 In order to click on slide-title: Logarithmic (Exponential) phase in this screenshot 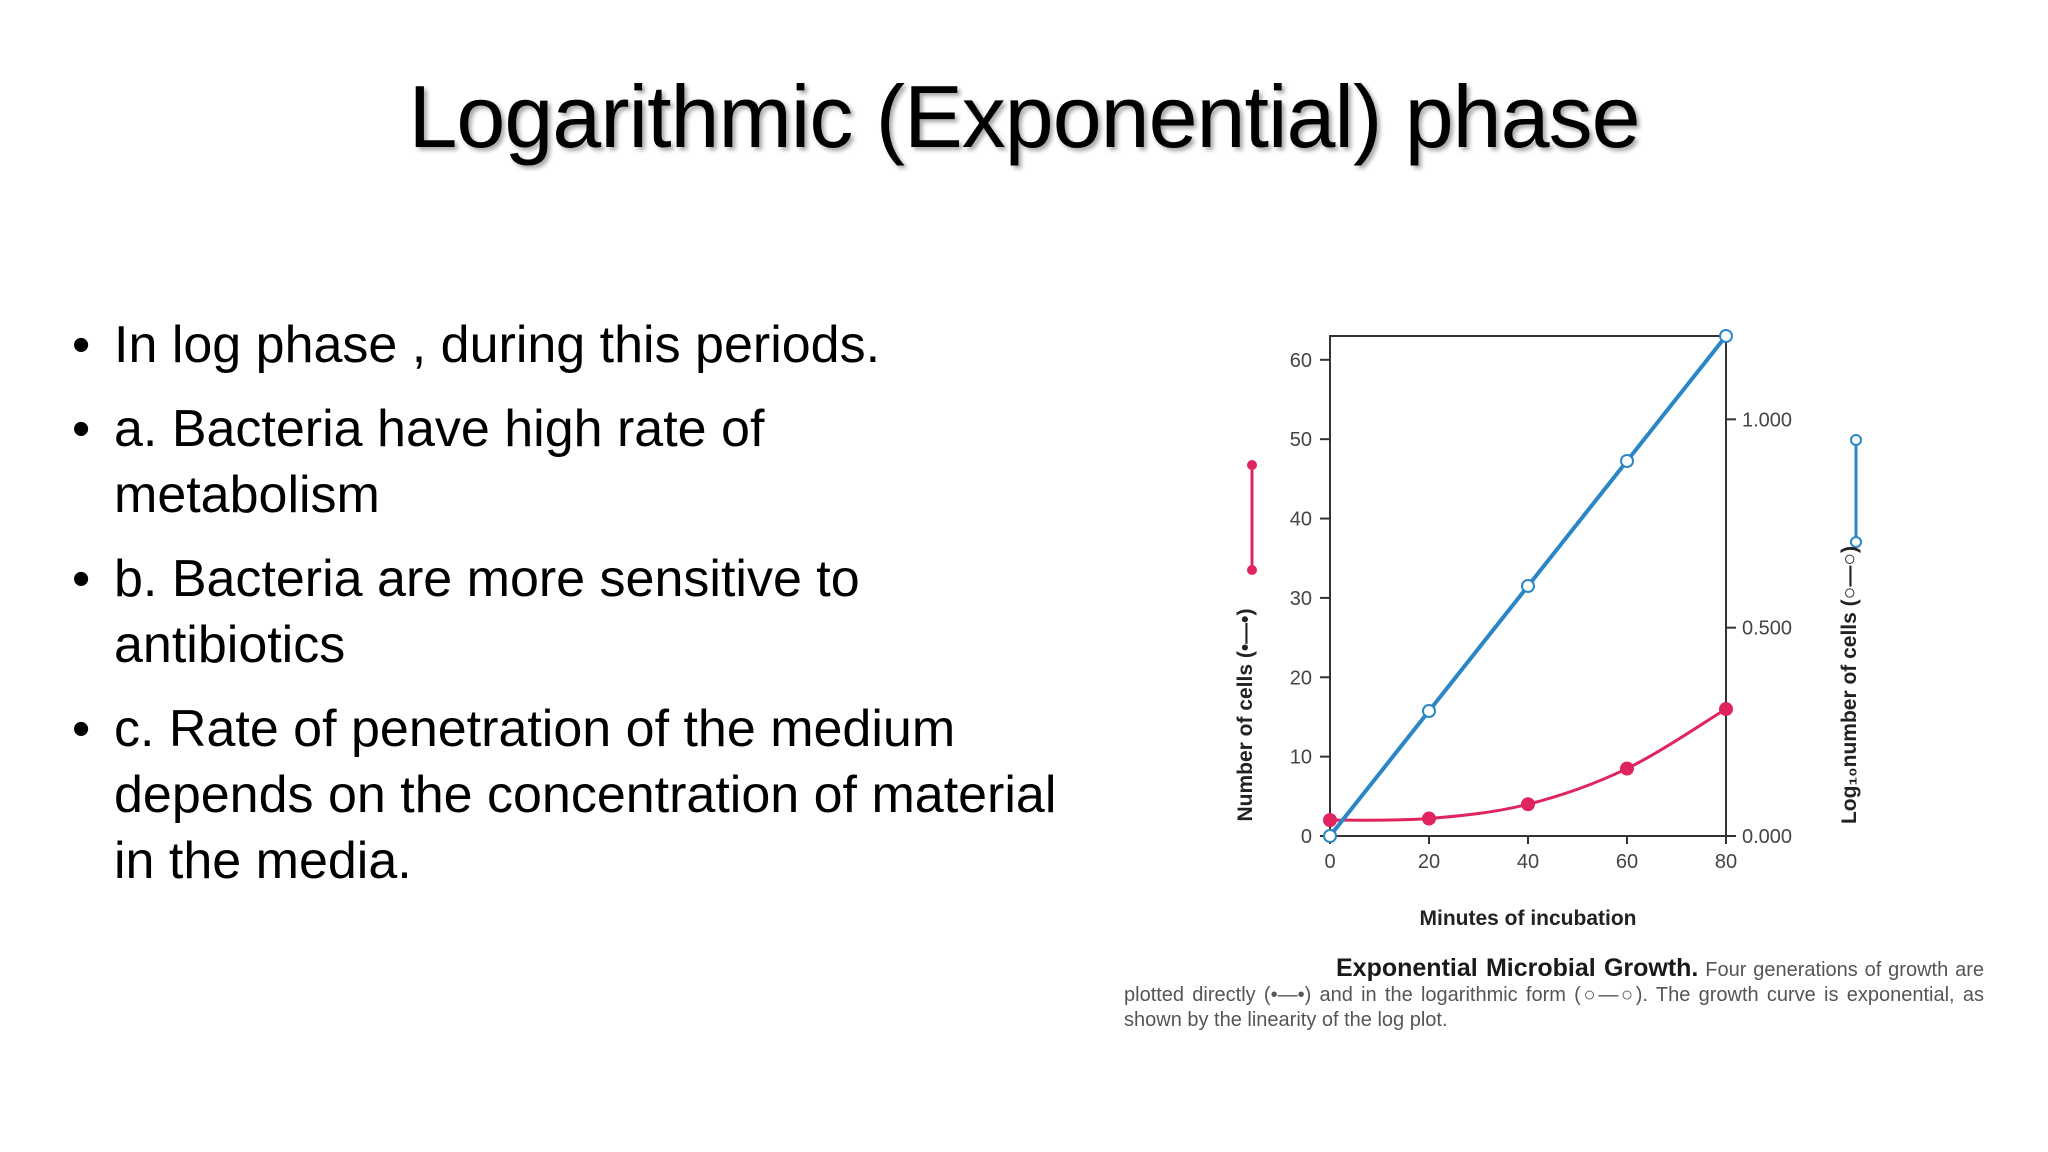, I will do `click(1024, 116)`.